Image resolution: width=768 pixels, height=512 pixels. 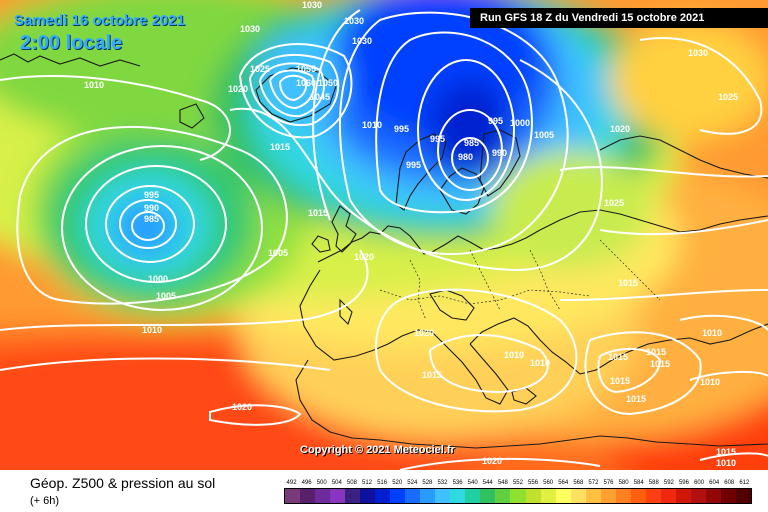 I want to click on scale-label: 496, so click(x=306, y=483).